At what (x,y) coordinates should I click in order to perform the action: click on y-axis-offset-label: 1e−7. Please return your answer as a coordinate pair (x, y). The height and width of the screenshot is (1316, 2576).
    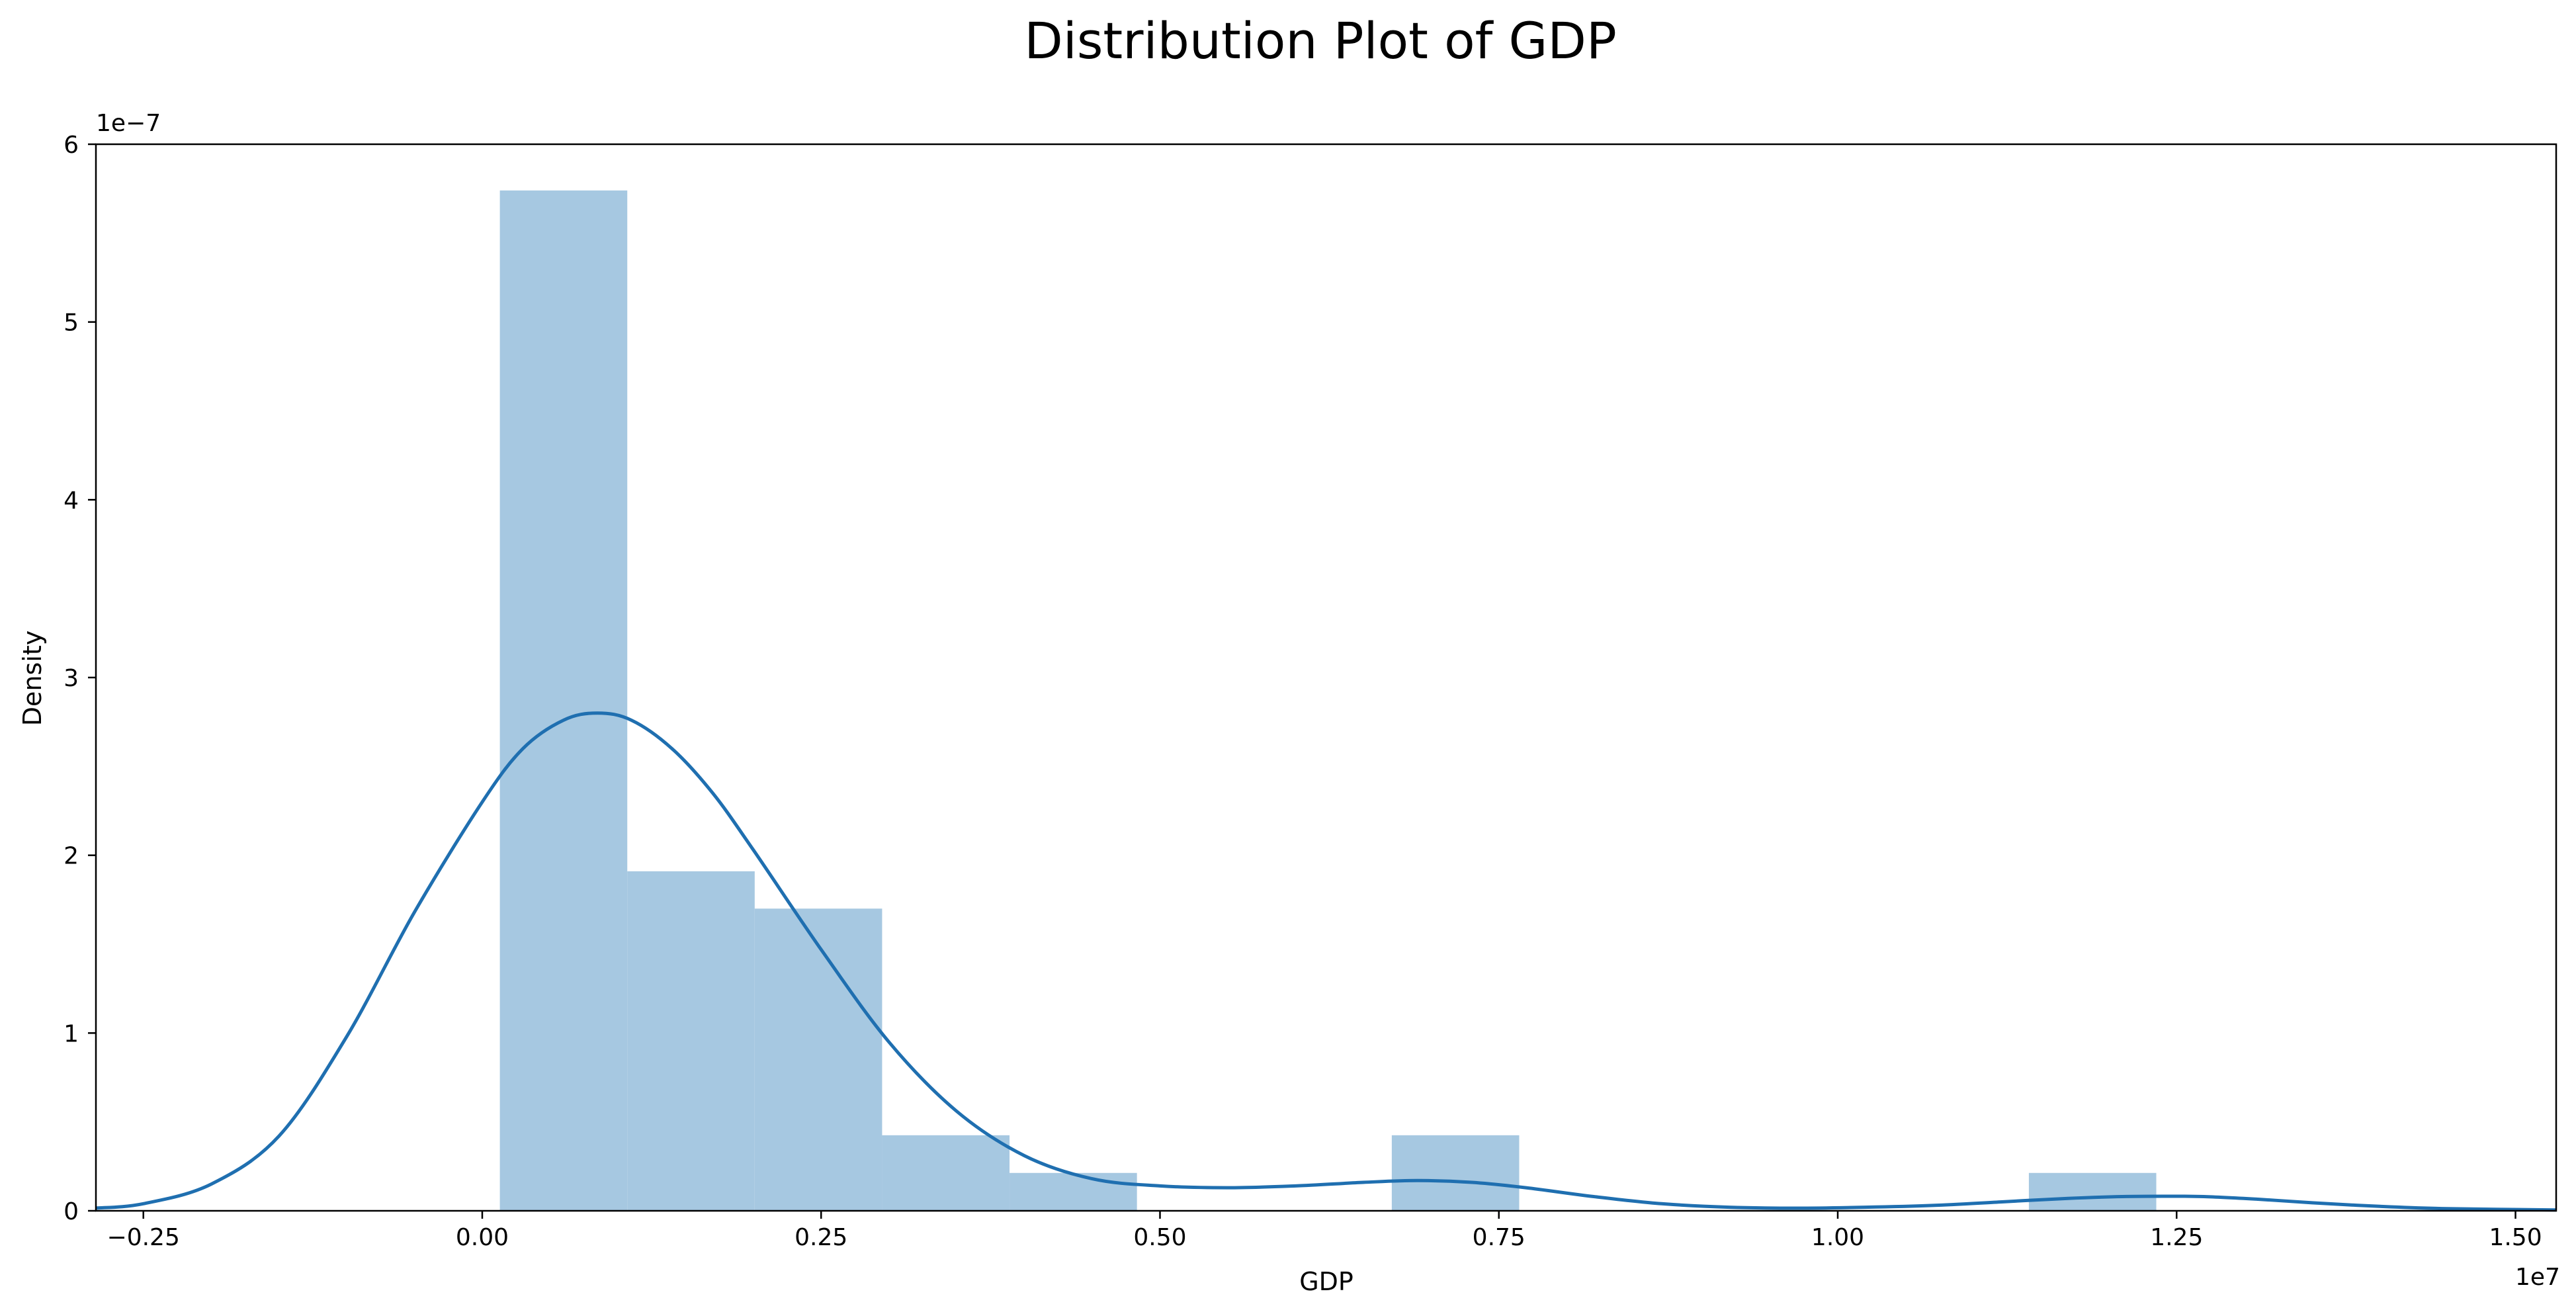
    Looking at the image, I should click on (128, 123).